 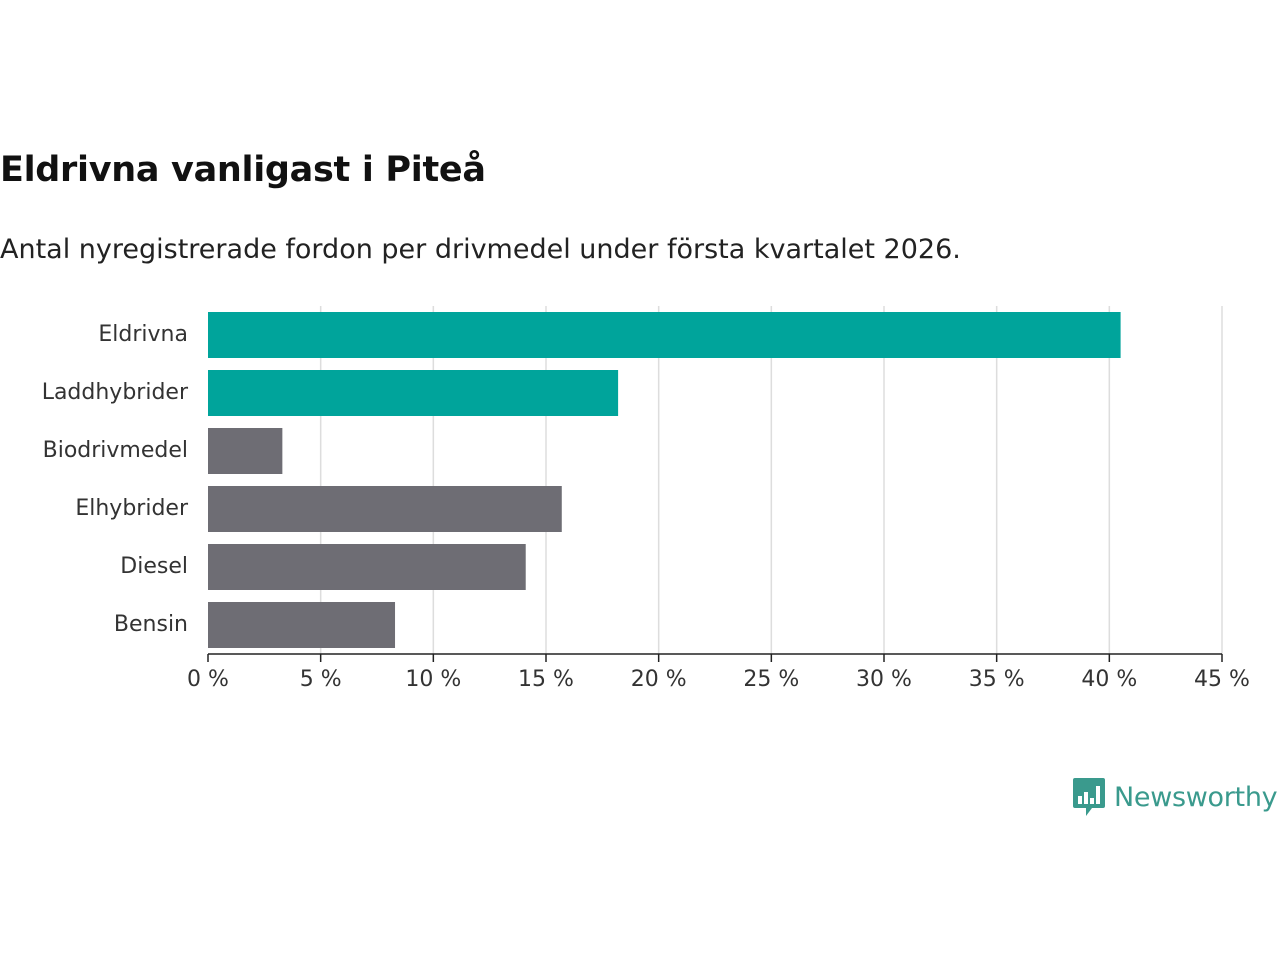 What do you see at coordinates (245, 451) in the screenshot?
I see `bar-biodrivmedel: Biodrivmedel: 3.3 %` at bounding box center [245, 451].